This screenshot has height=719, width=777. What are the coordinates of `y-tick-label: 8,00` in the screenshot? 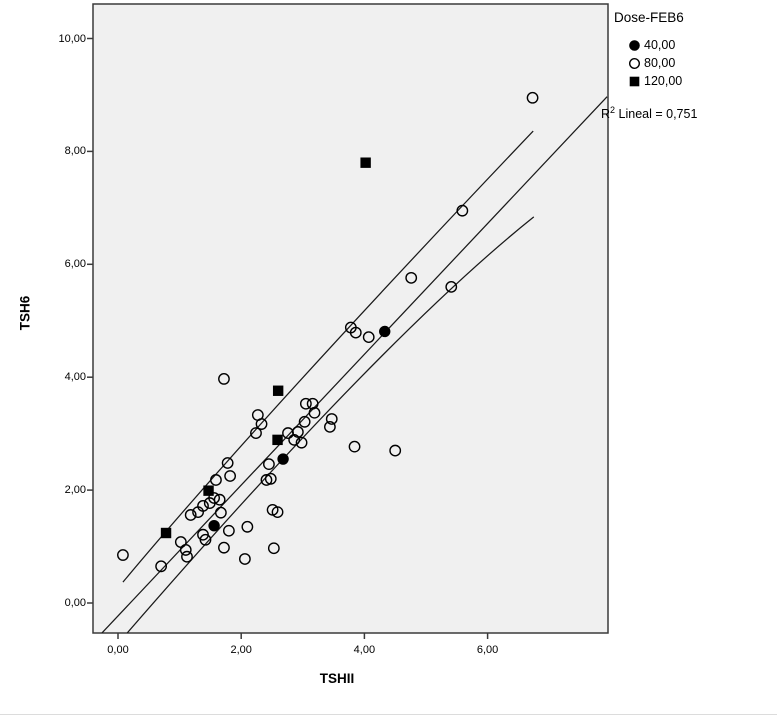 It's located at (75, 151).